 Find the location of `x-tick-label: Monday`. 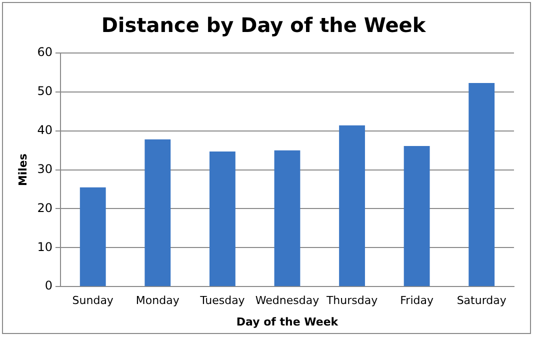

x-tick-label: Monday is located at coordinates (158, 301).